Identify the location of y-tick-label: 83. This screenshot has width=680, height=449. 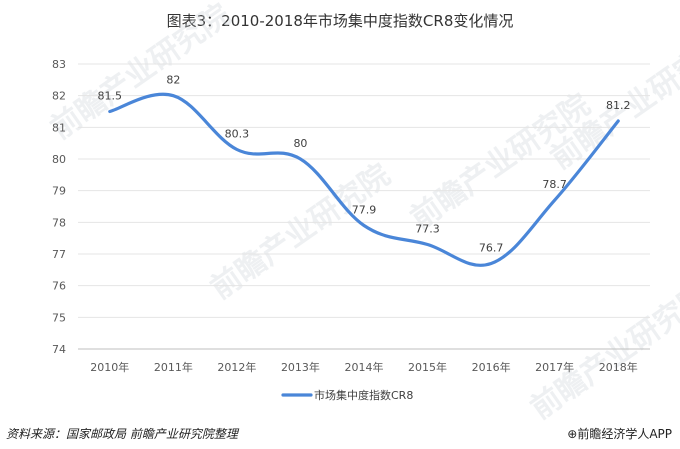
(59, 64).